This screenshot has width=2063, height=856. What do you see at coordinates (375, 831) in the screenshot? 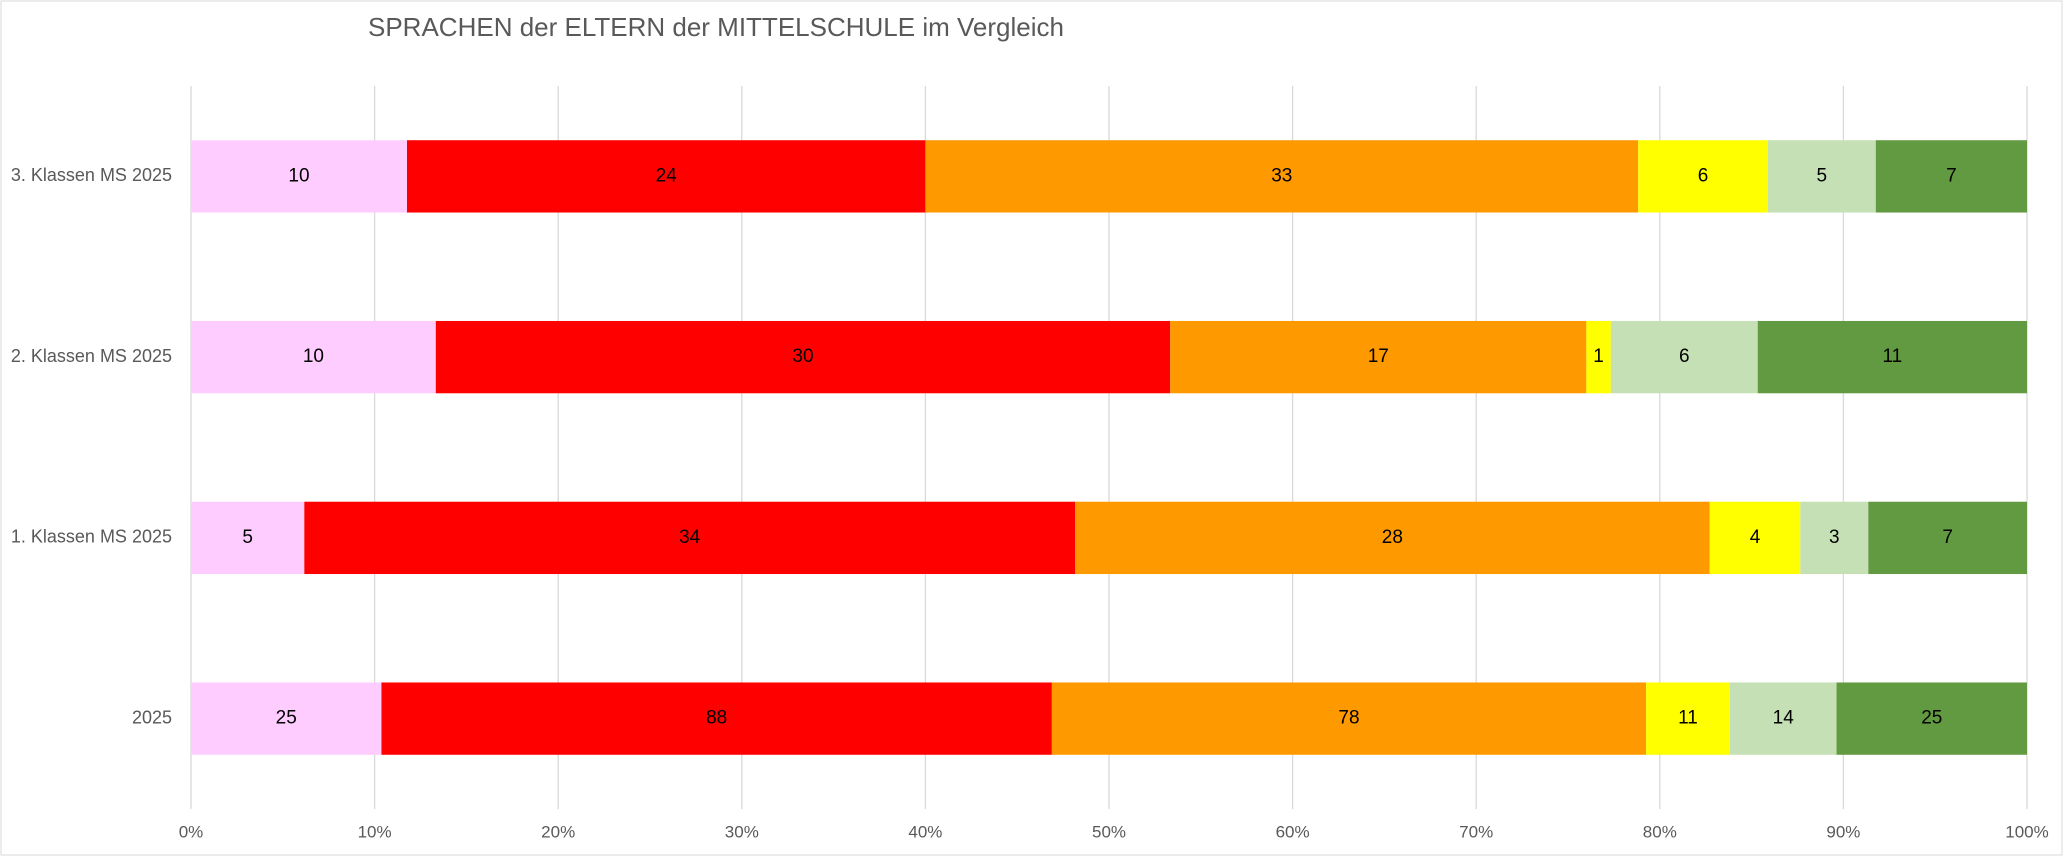
I see `x-tick-label: 10%` at bounding box center [375, 831].